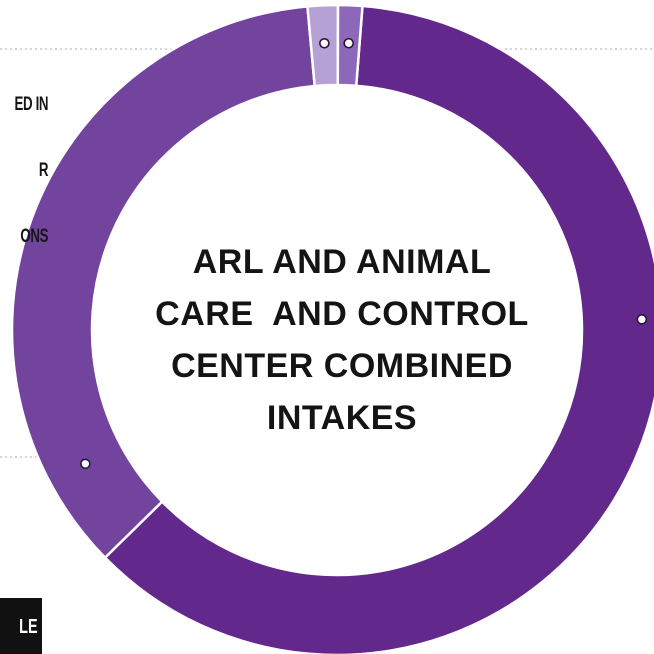 Image resolution: width=654 pixels, height=654 pixels. I want to click on slice-label-line: R, so click(43, 170).